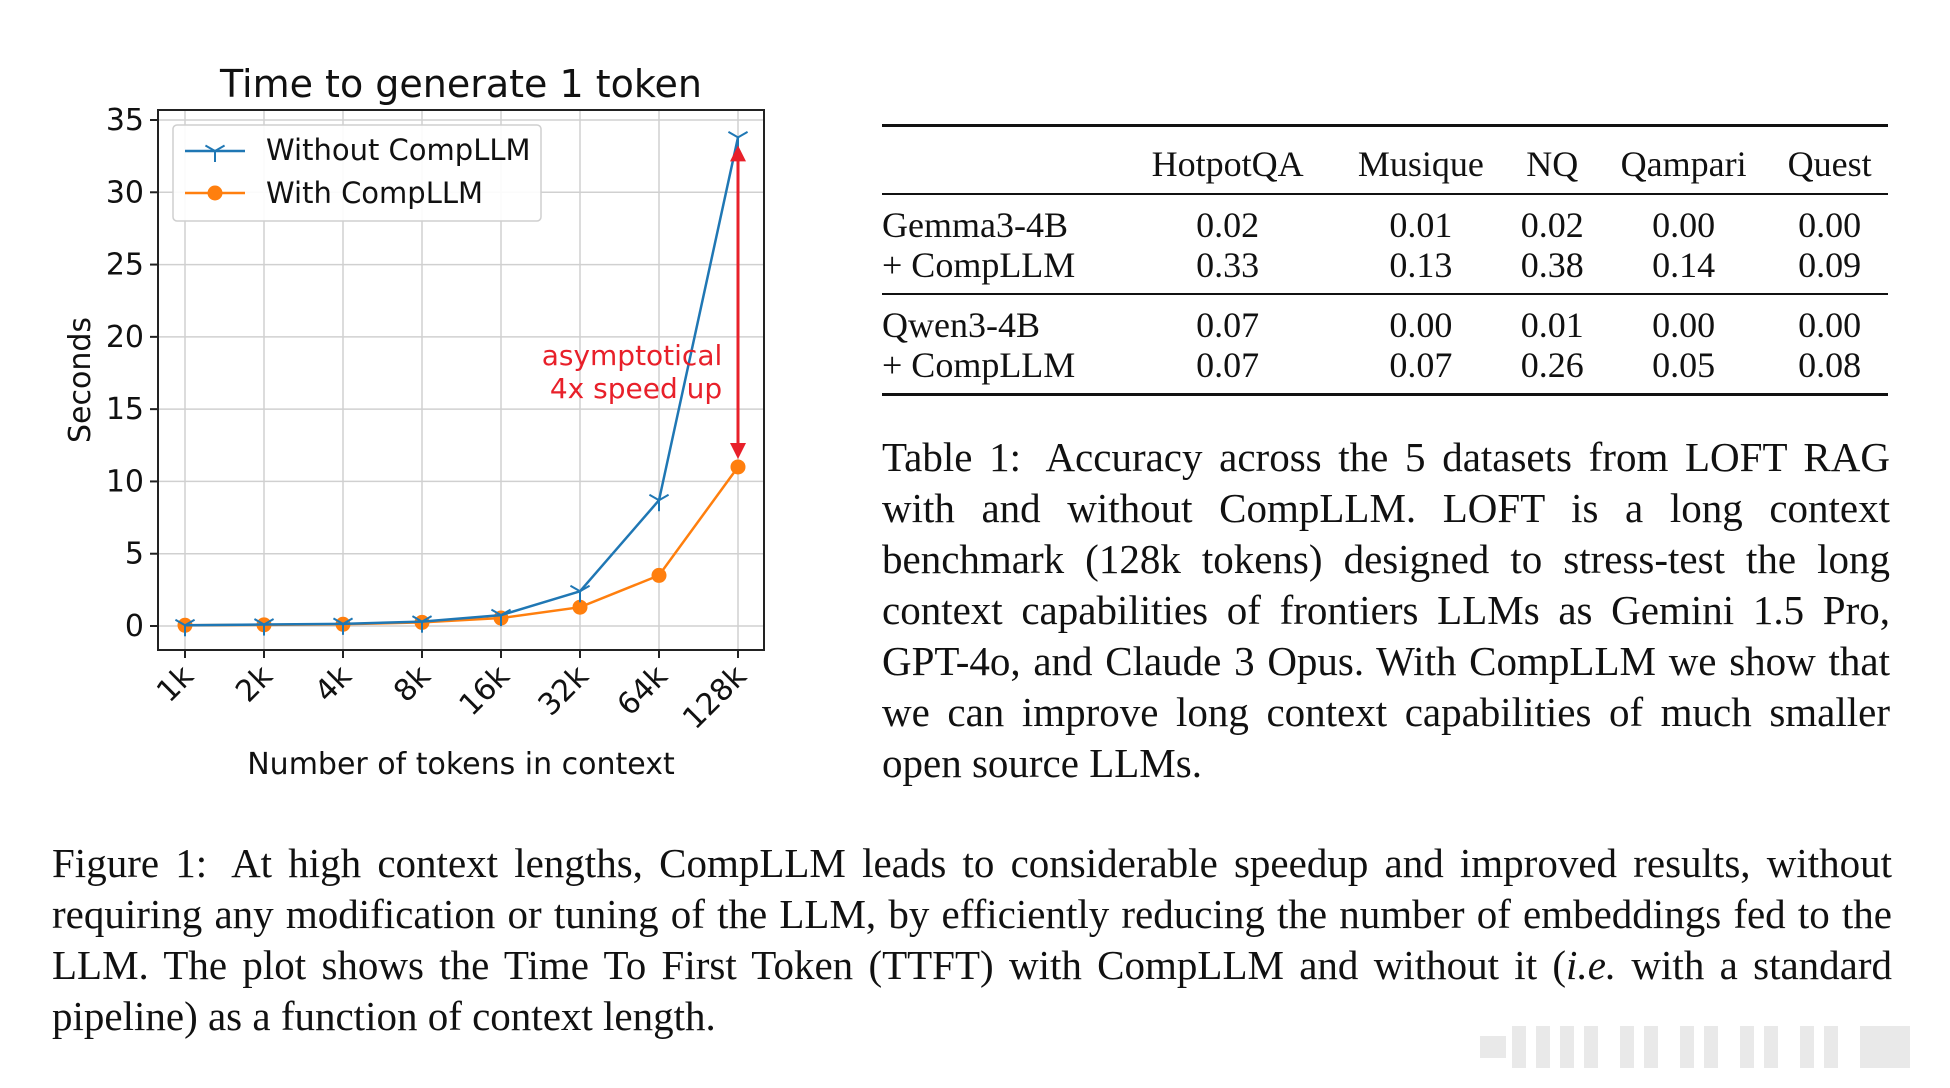  Describe the element at coordinates (125, 192) in the screenshot. I see `y-tick-label: 30` at that location.